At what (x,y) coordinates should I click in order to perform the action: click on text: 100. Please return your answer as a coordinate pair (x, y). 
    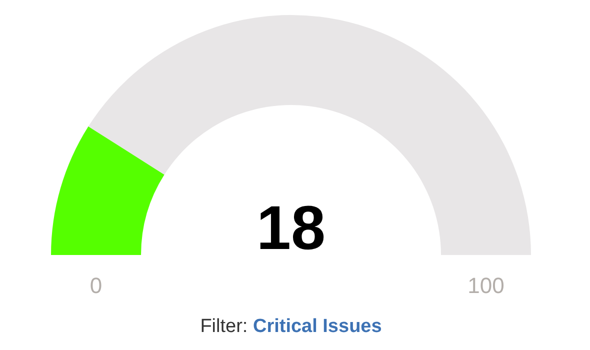
    Looking at the image, I should click on (486, 285).